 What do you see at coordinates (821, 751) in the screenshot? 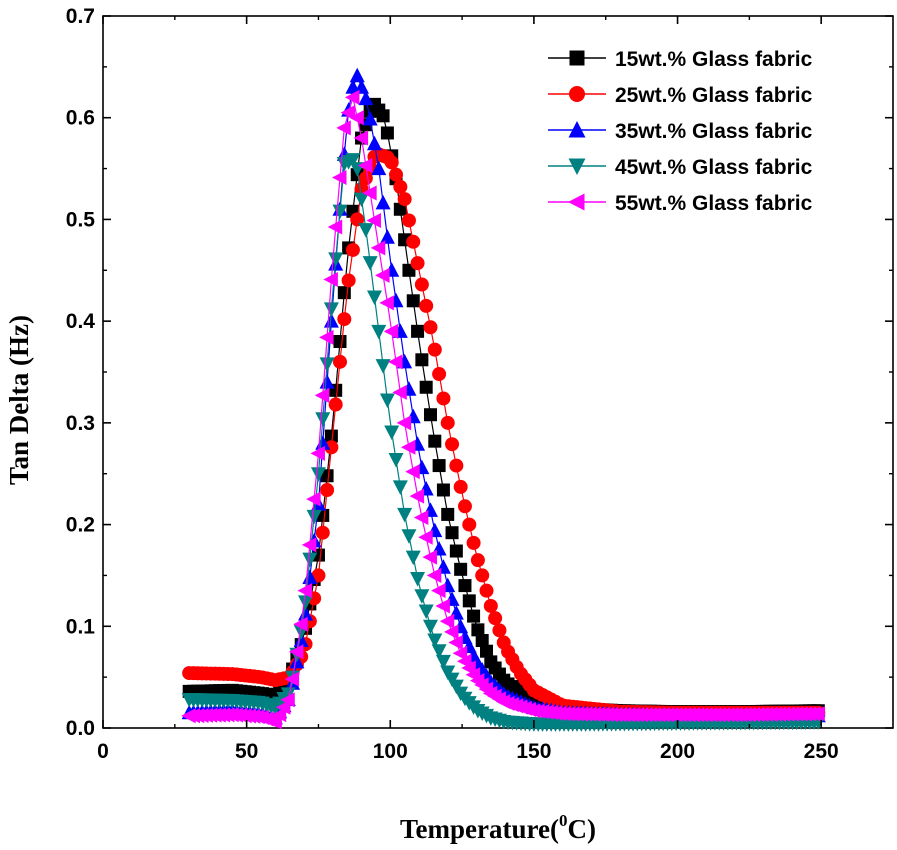
I see `x-tick-label: 250` at bounding box center [821, 751].